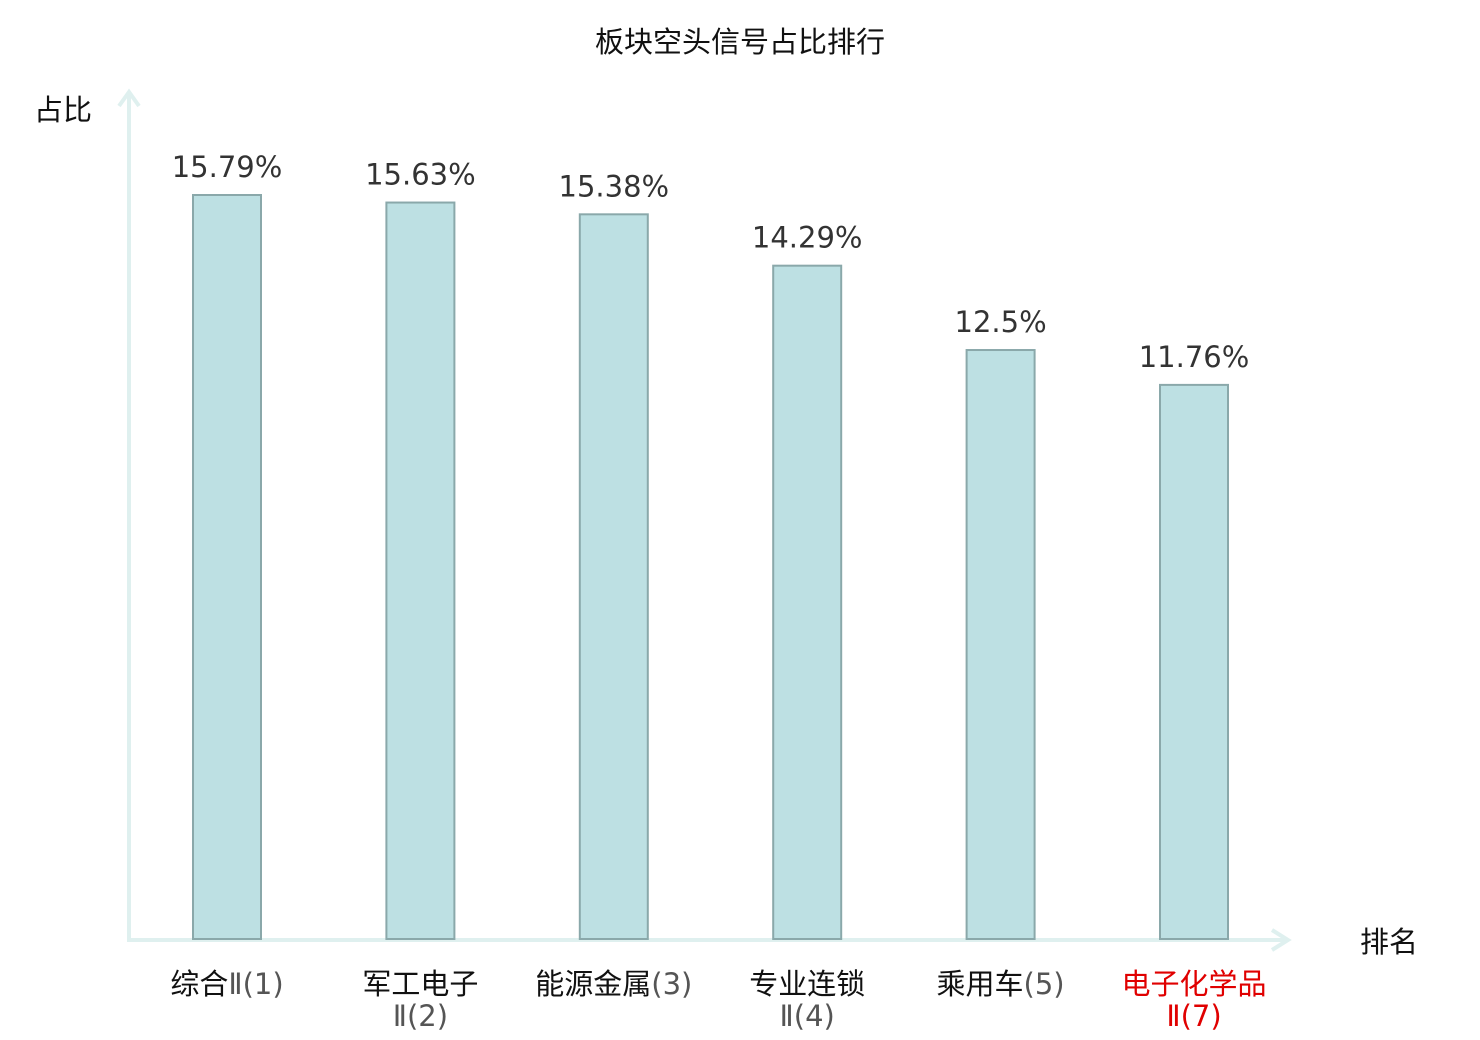 The width and height of the screenshot is (1480, 1040). I want to click on category-name: 能源金属, so click(593, 984).